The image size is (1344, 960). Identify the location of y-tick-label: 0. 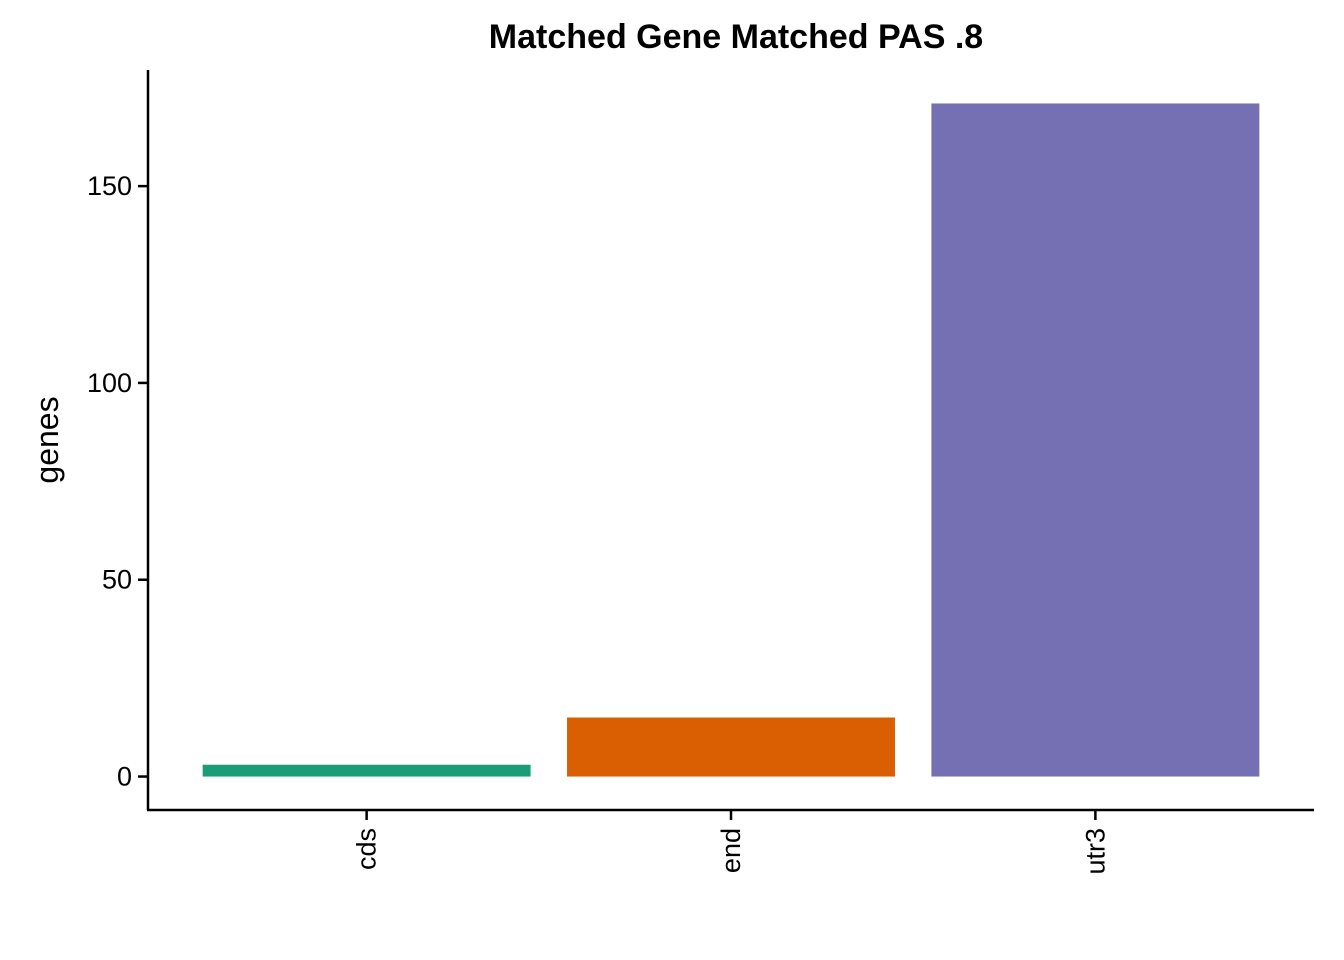
(124, 777).